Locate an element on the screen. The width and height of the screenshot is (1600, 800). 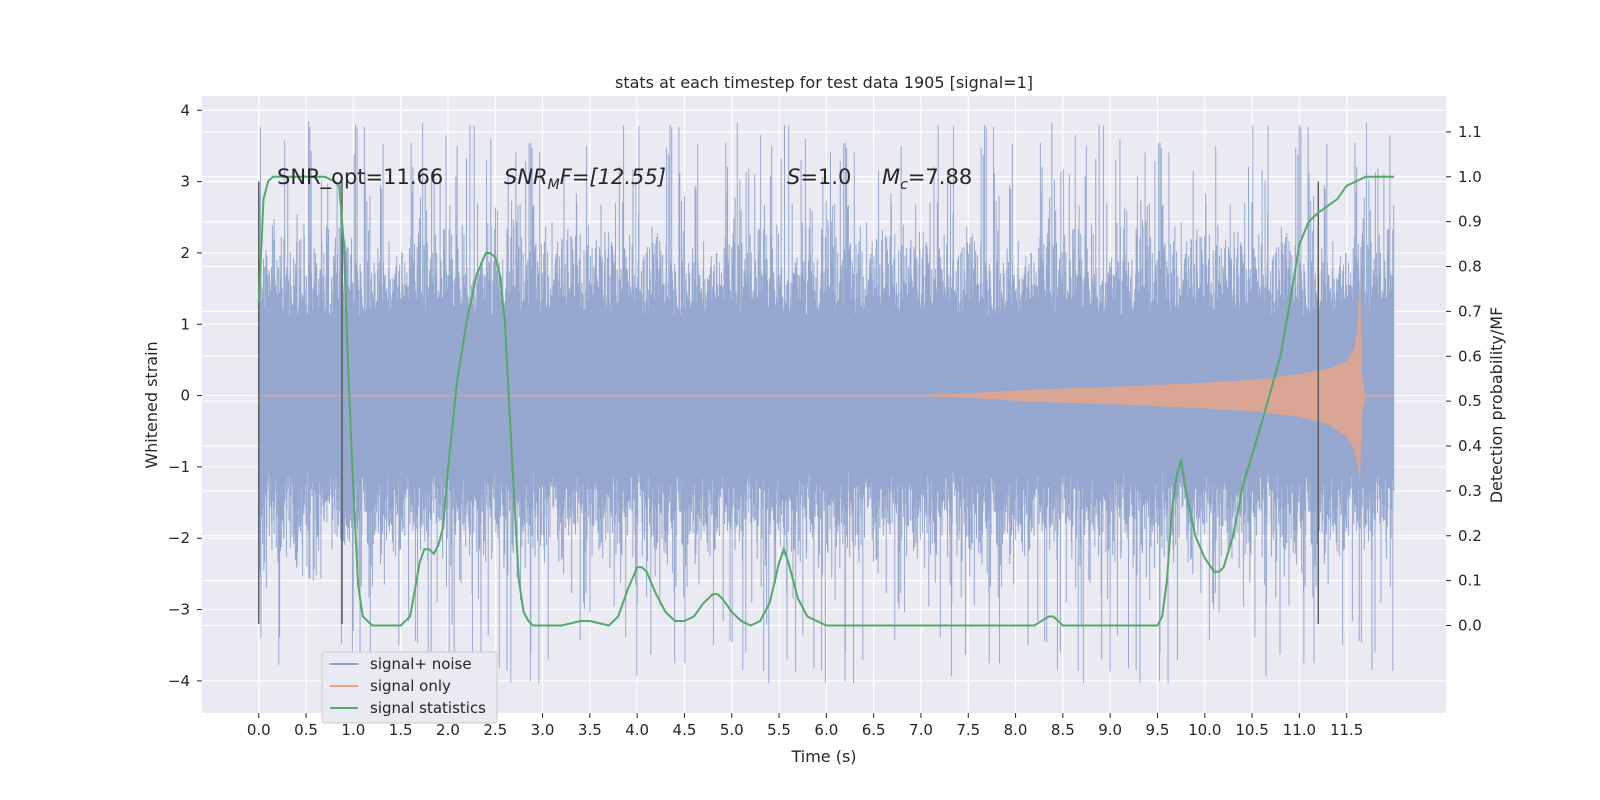
annotation-snr-mf-subscript: M is located at coordinates (554, 185).